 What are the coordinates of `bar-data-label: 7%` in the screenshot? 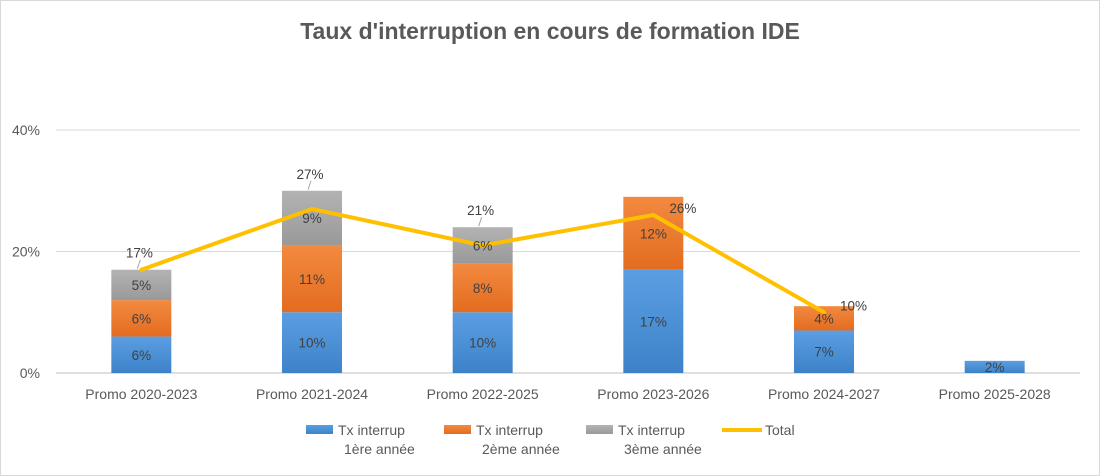 It's located at (824, 352).